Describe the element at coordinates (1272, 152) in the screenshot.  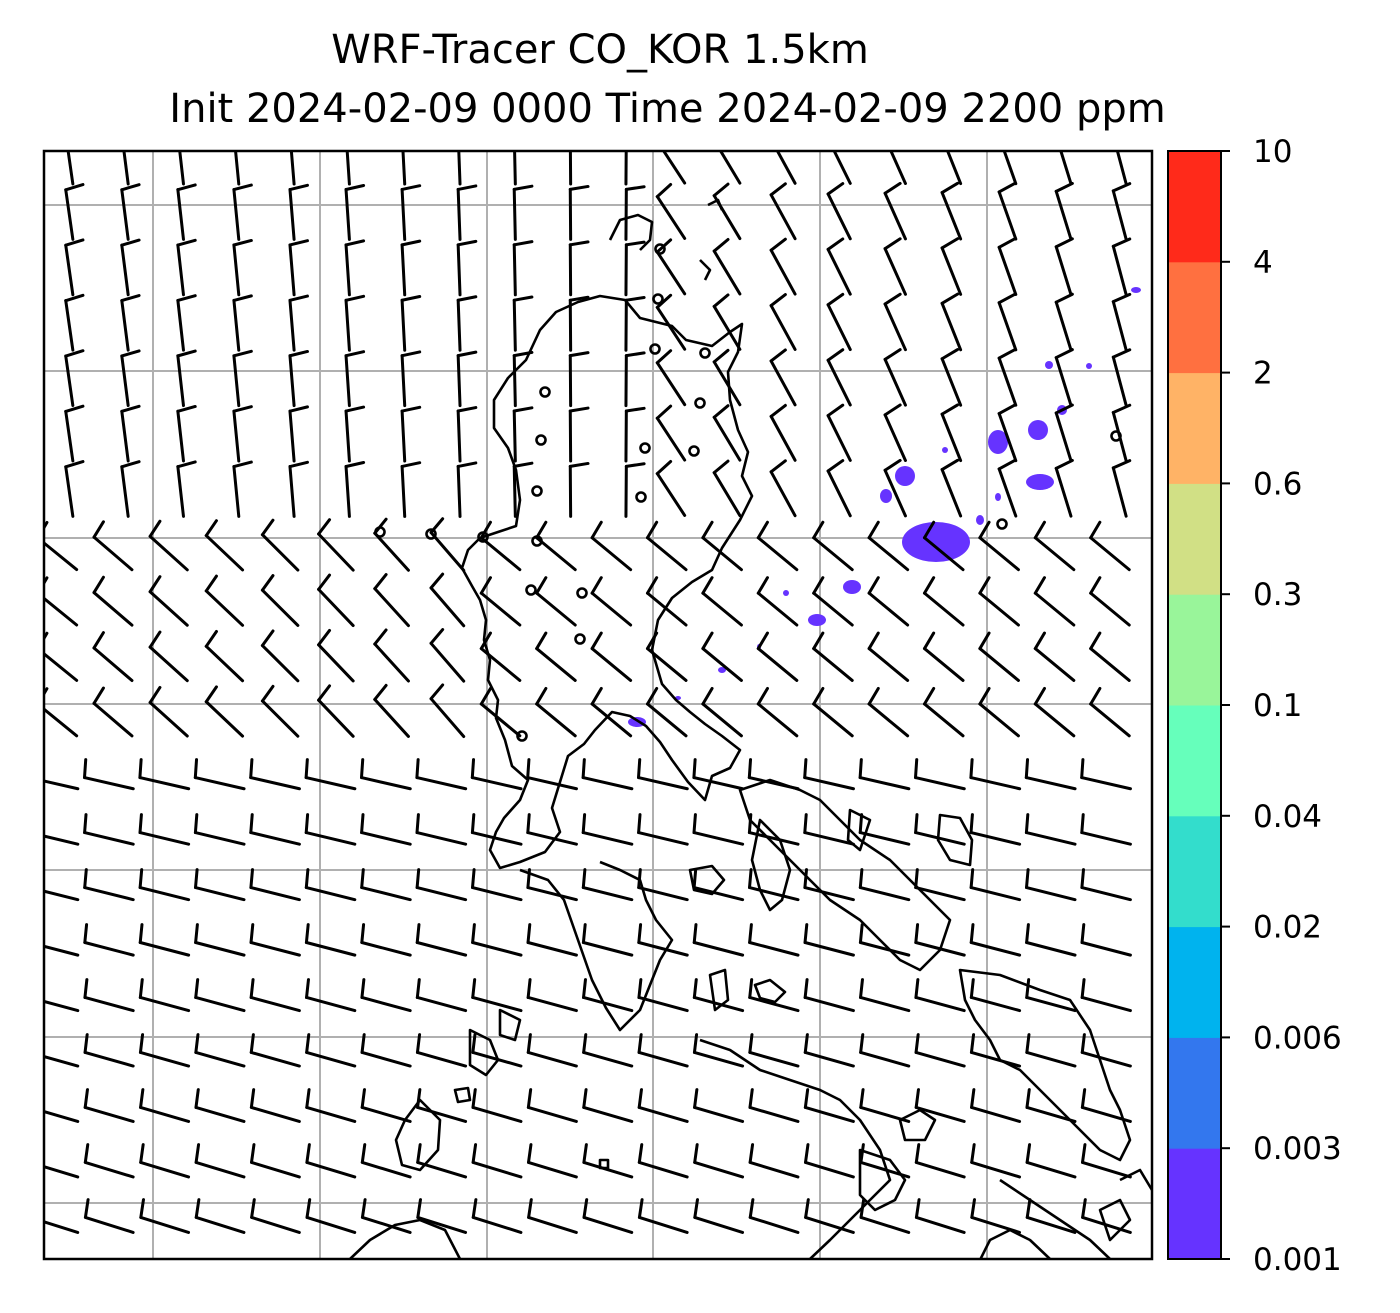
I see `colorbar-tick-label: 10` at that location.